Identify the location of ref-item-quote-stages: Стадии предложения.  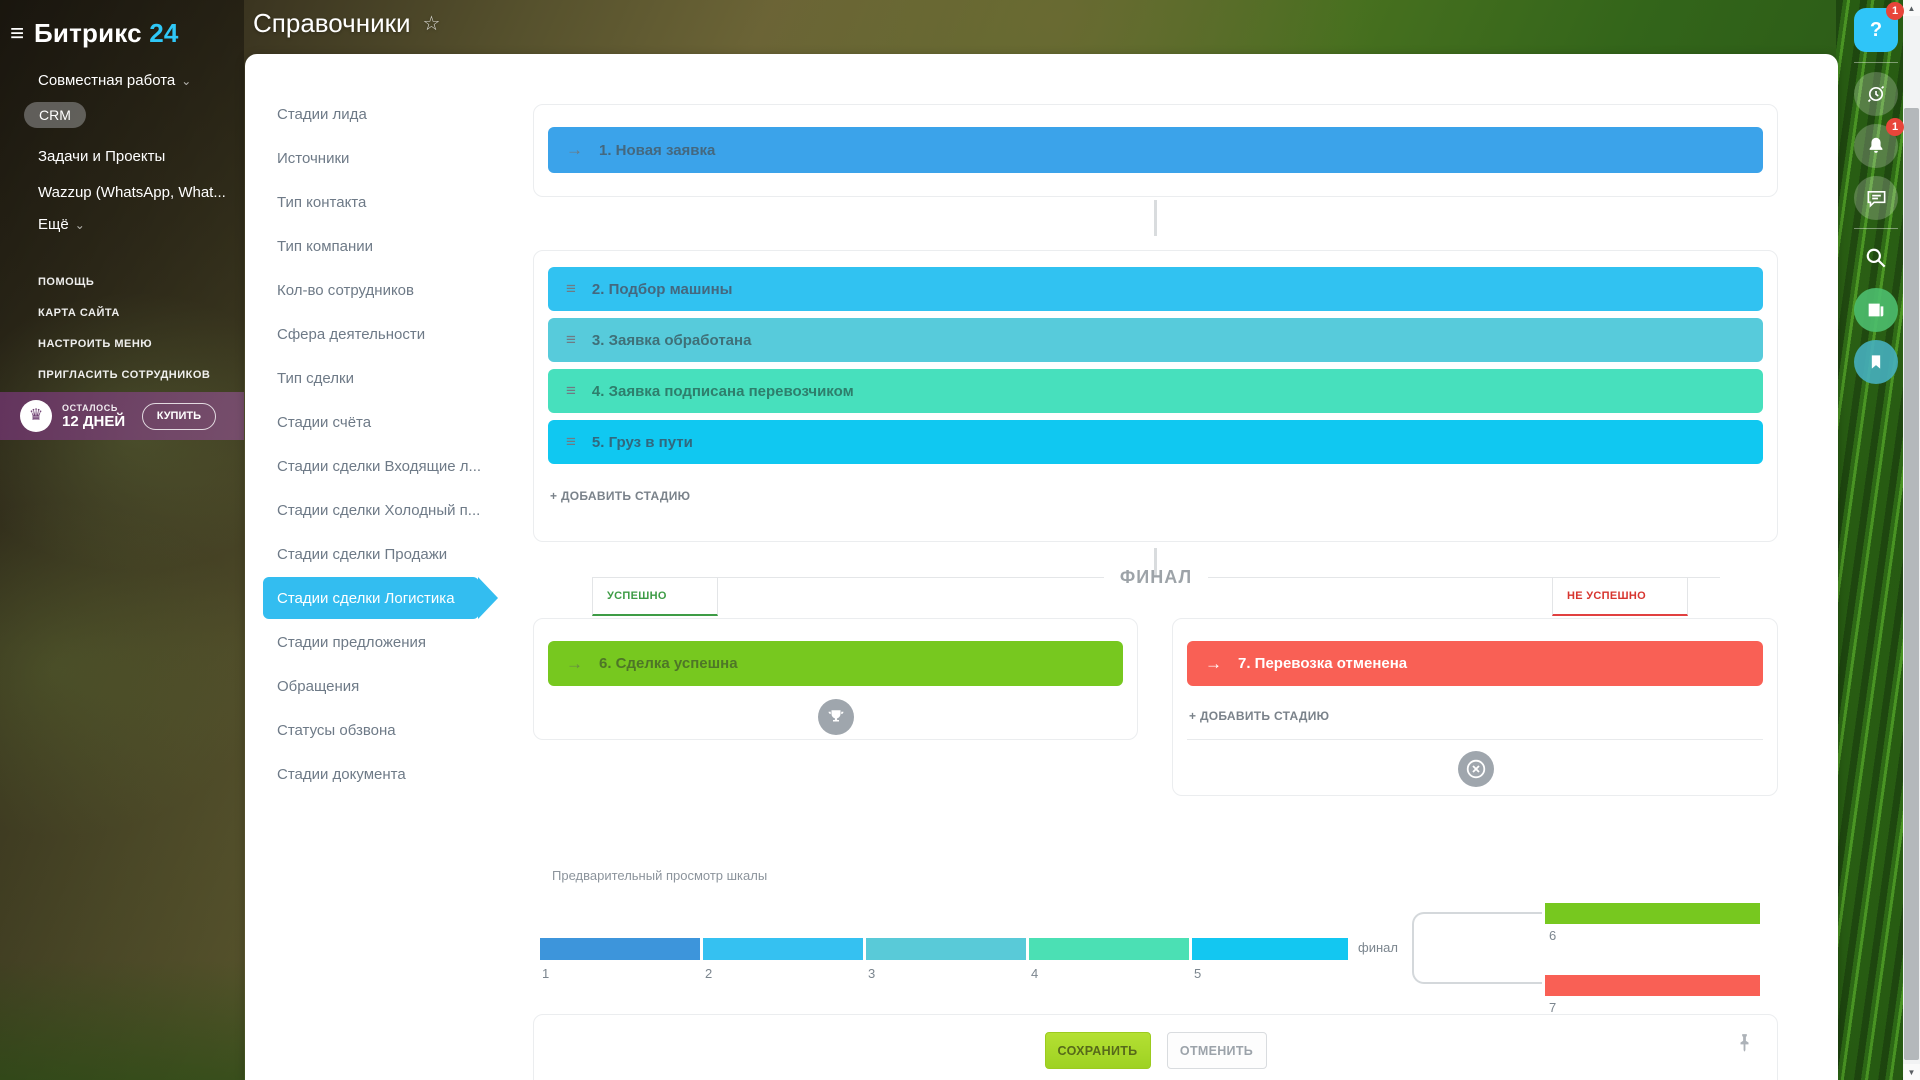
(352, 642).